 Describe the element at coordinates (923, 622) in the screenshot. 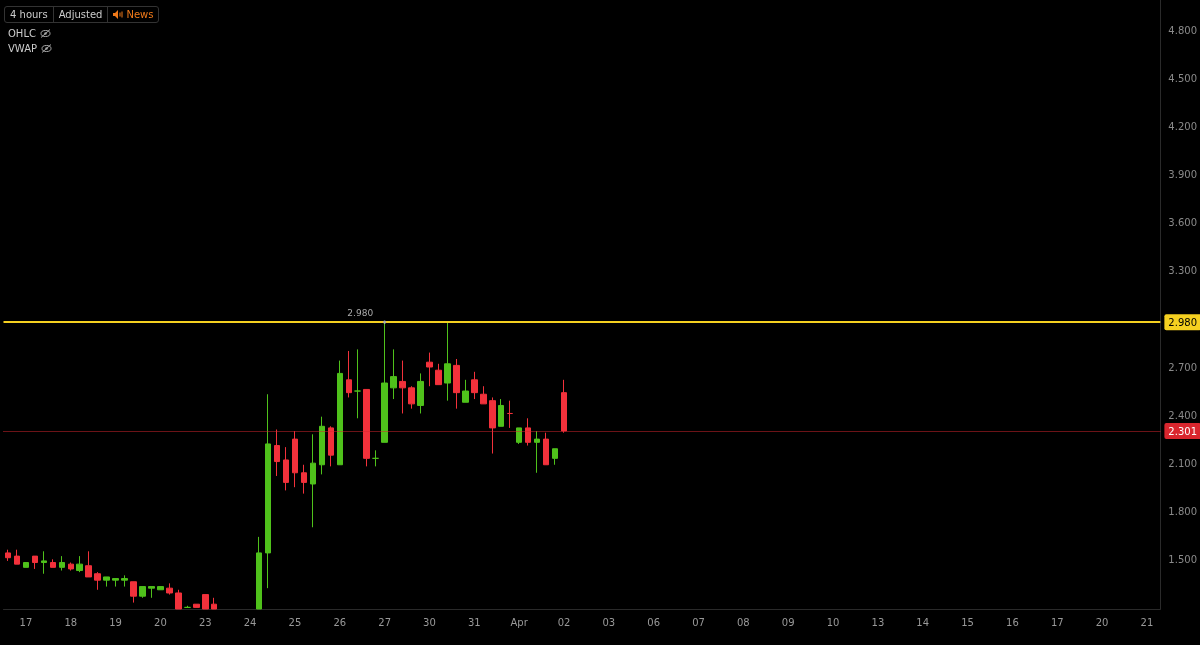

I see `x-tick-label: 14` at that location.